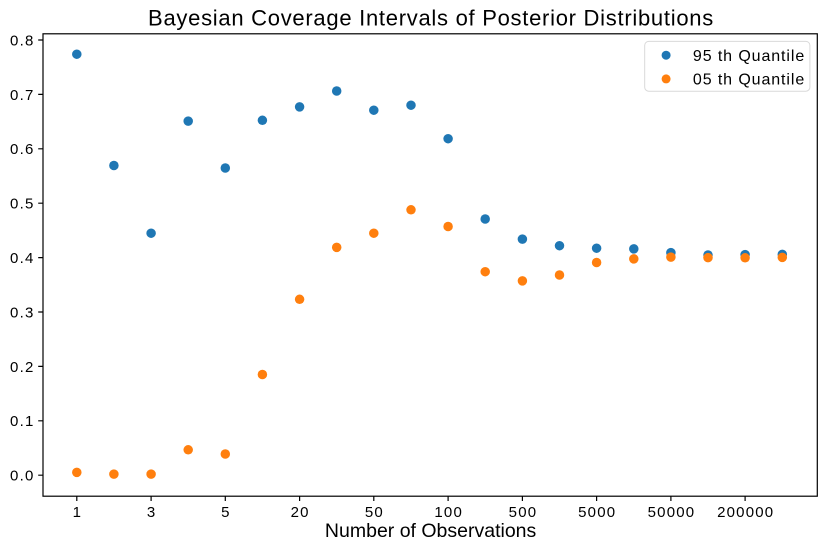  What do you see at coordinates (431, 531) in the screenshot?
I see `svg-text: Number of Observations` at bounding box center [431, 531].